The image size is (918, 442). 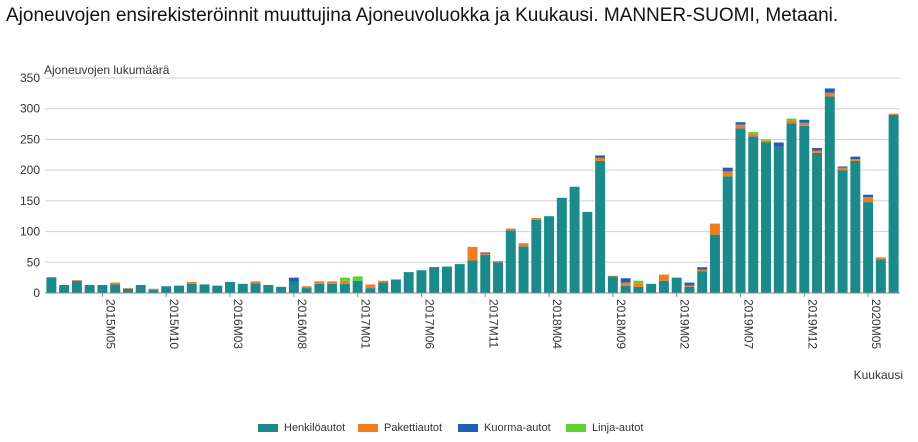 What do you see at coordinates (107, 70) in the screenshot?
I see `y-axis-label: Ajoneuvojen lukumäärä` at bounding box center [107, 70].